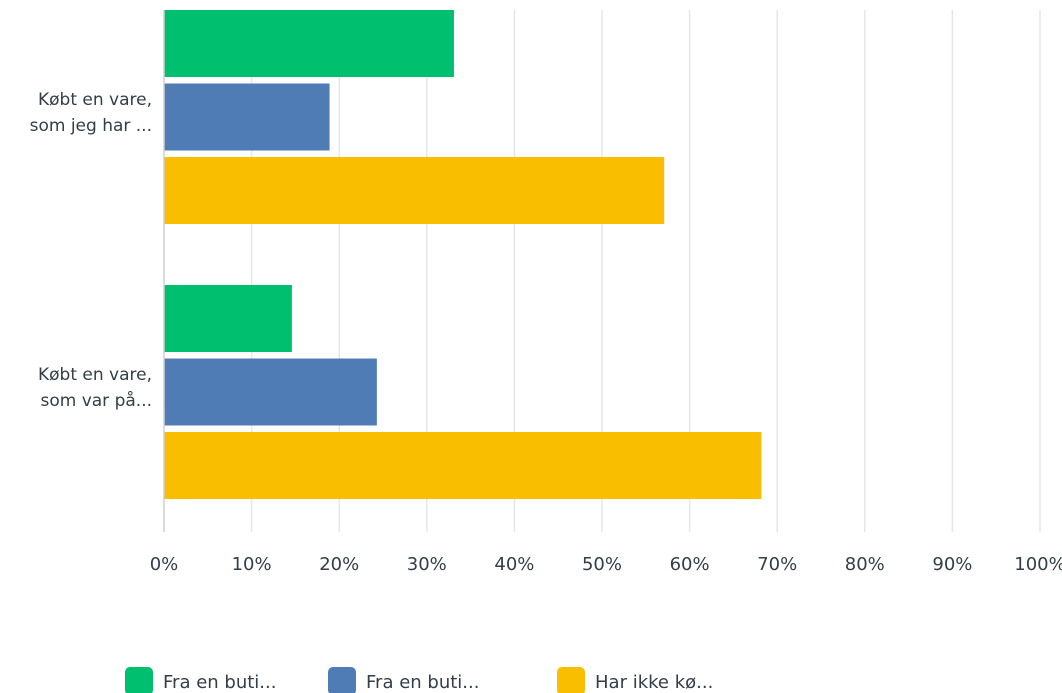  Describe the element at coordinates (690, 564) in the screenshot. I see `x-tick-label: 60%` at that location.